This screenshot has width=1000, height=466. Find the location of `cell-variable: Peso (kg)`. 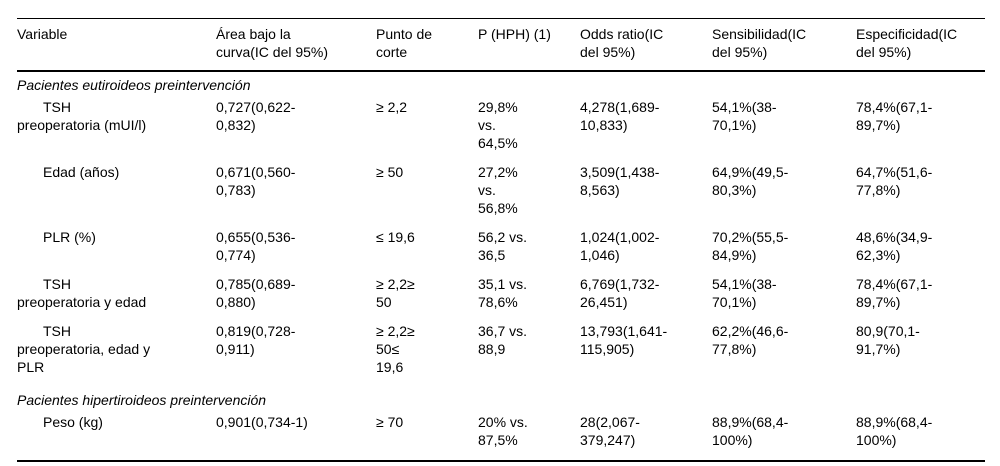

cell-variable: Peso (kg) is located at coordinates (73, 422).